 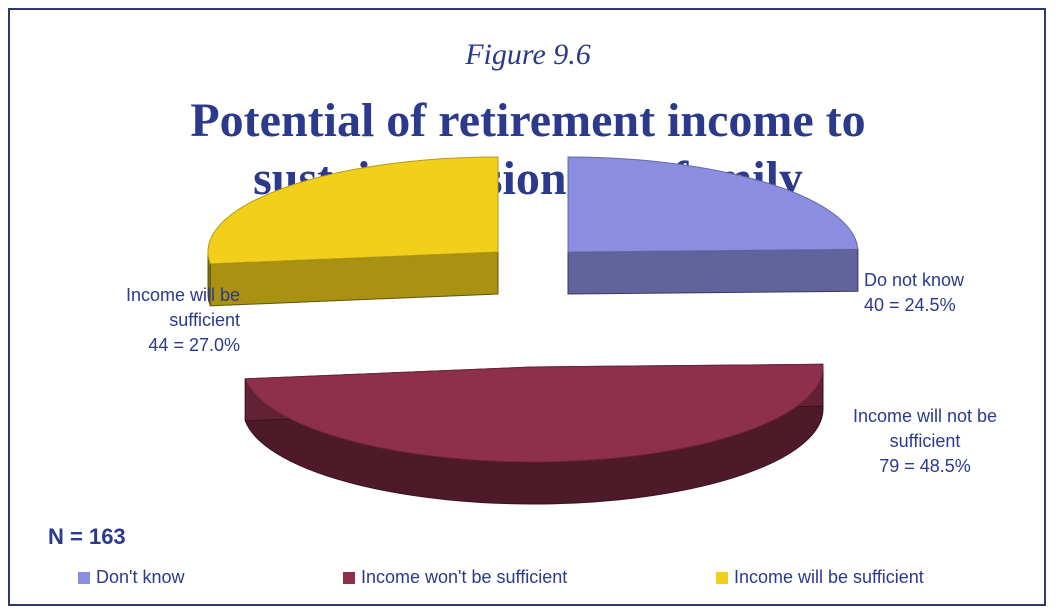 I want to click on slice-label-sufficient-line-2: sufficient, so click(x=140, y=320).